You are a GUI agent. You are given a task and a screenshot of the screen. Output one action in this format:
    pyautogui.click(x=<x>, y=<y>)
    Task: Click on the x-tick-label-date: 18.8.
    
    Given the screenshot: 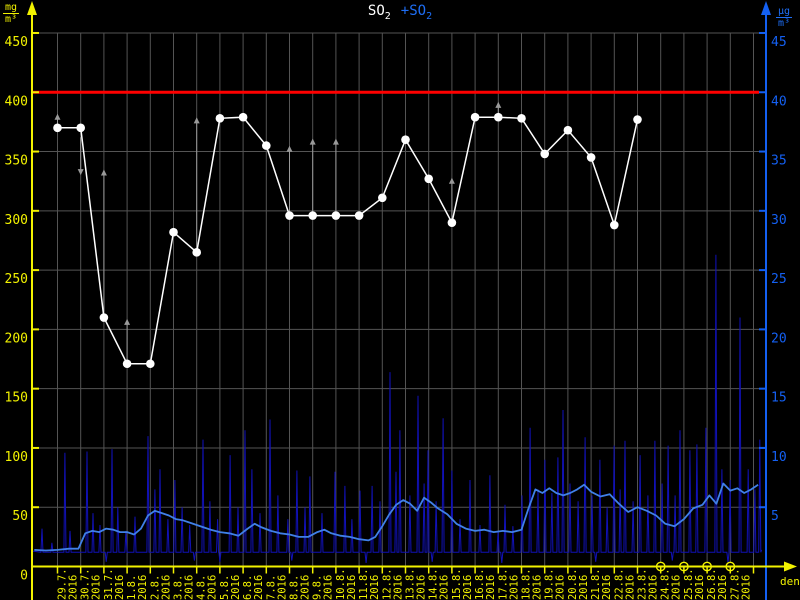 What is the action you would take?
    pyautogui.click(x=527, y=584)
    